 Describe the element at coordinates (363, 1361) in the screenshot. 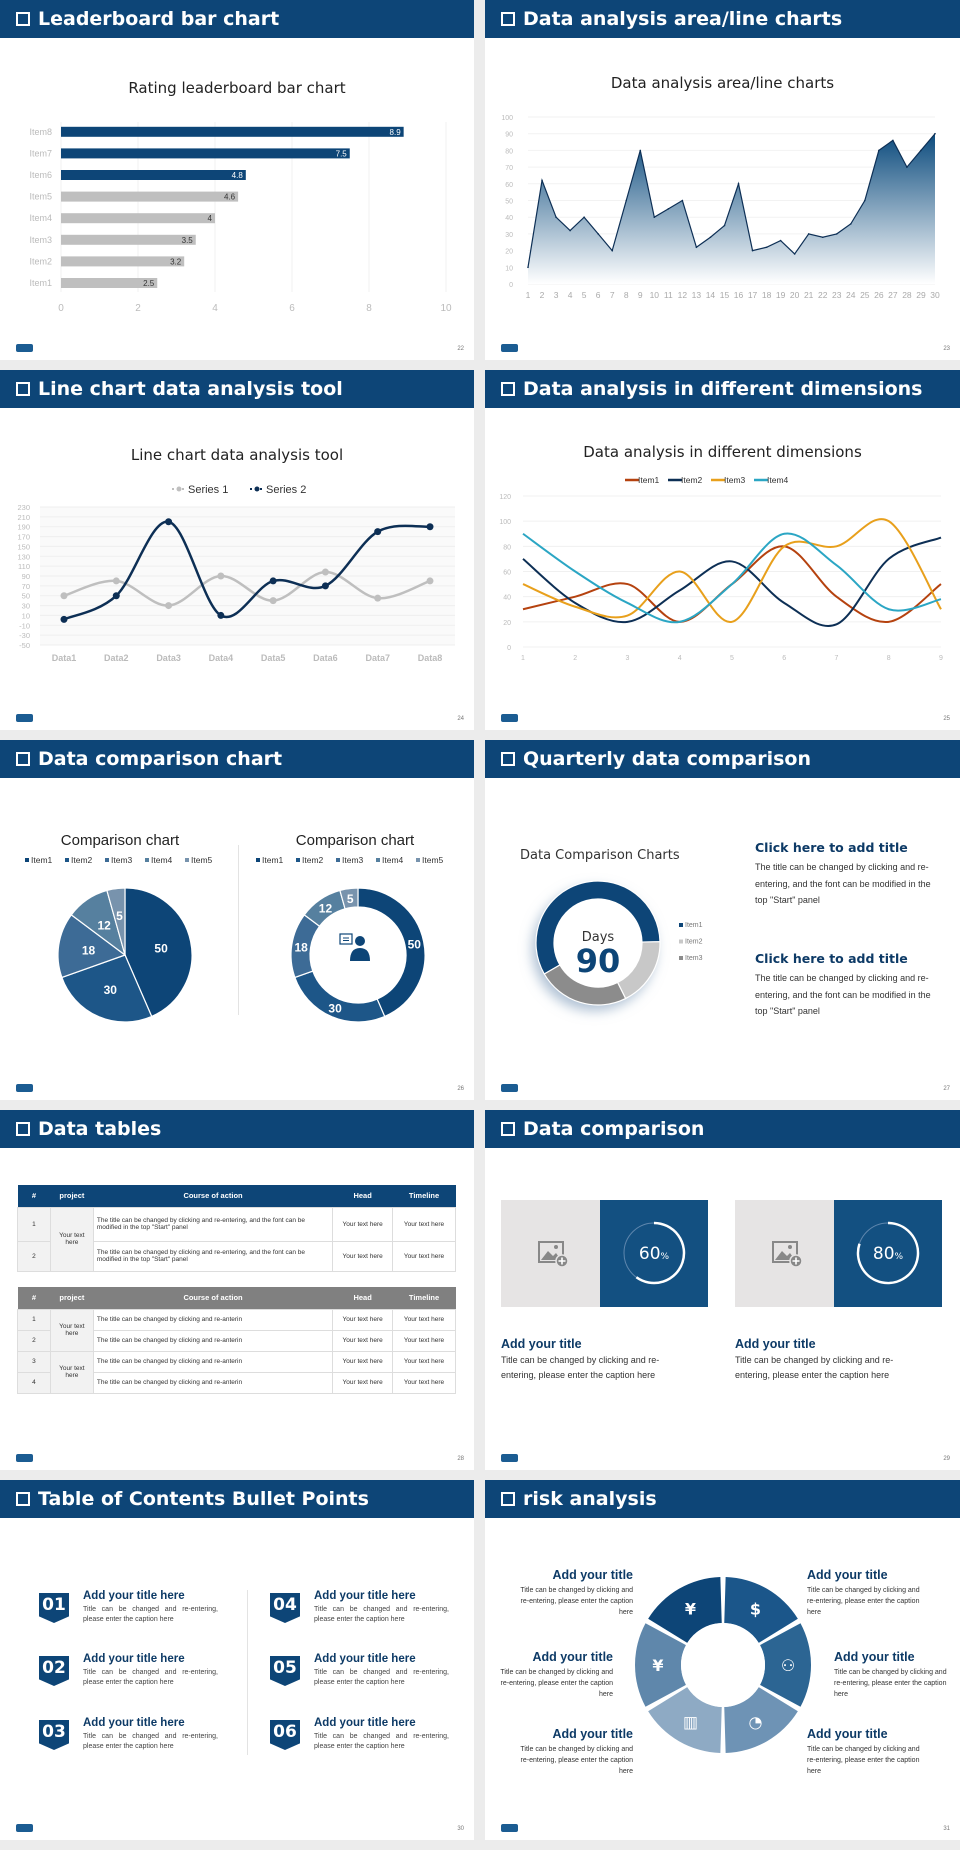

I see `cell-head: Your text here` at that location.